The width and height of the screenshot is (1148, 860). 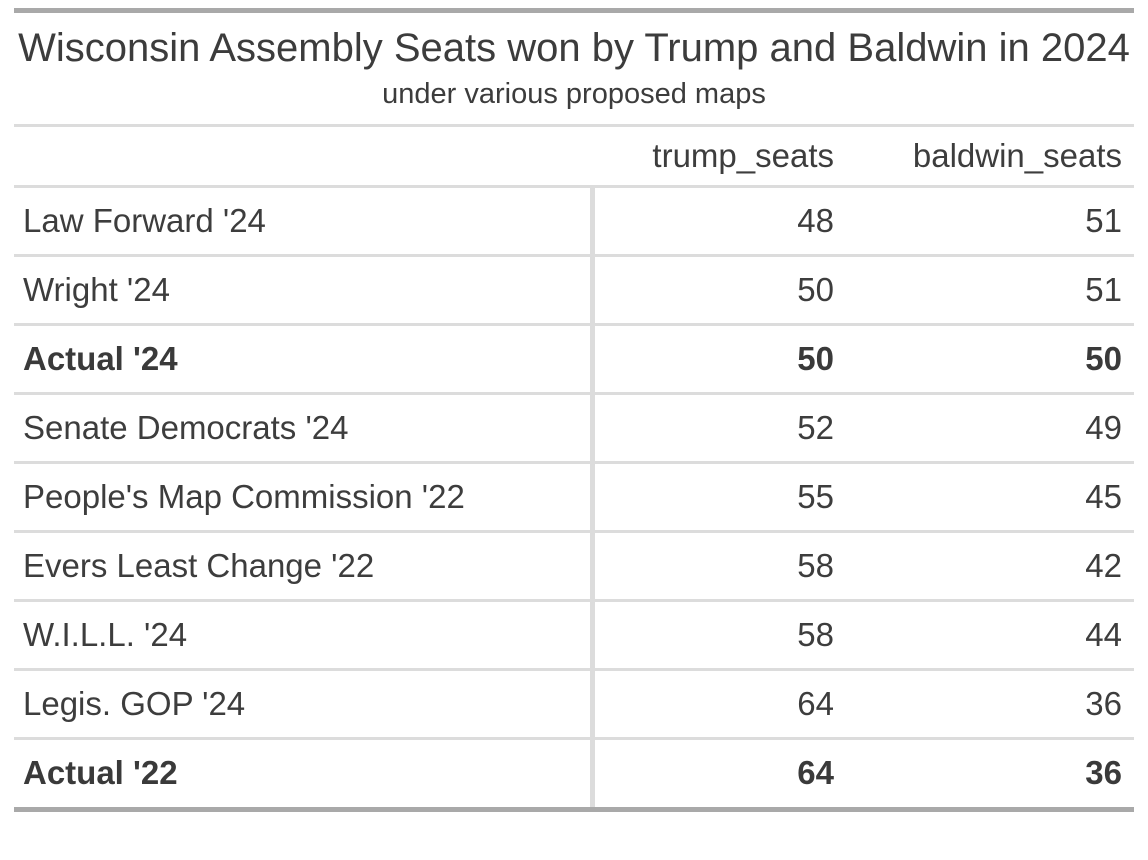 What do you see at coordinates (990, 359) in the screenshot?
I see `baldwin-seats-value: 50` at bounding box center [990, 359].